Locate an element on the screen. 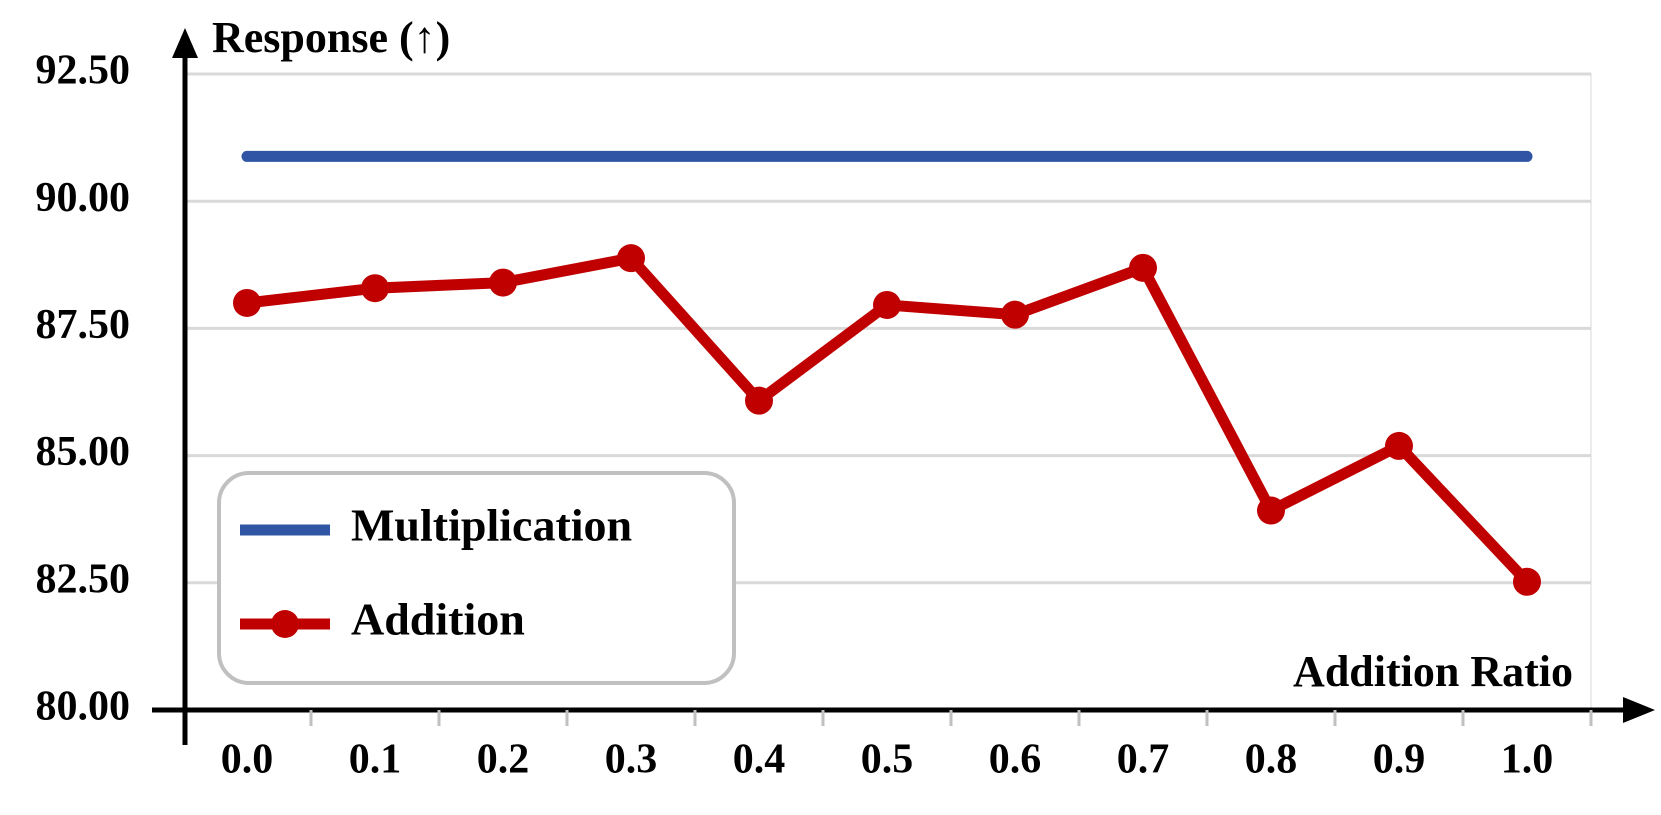 The width and height of the screenshot is (1661, 815). x-tick-label: 0.6 is located at coordinates (1015, 760).